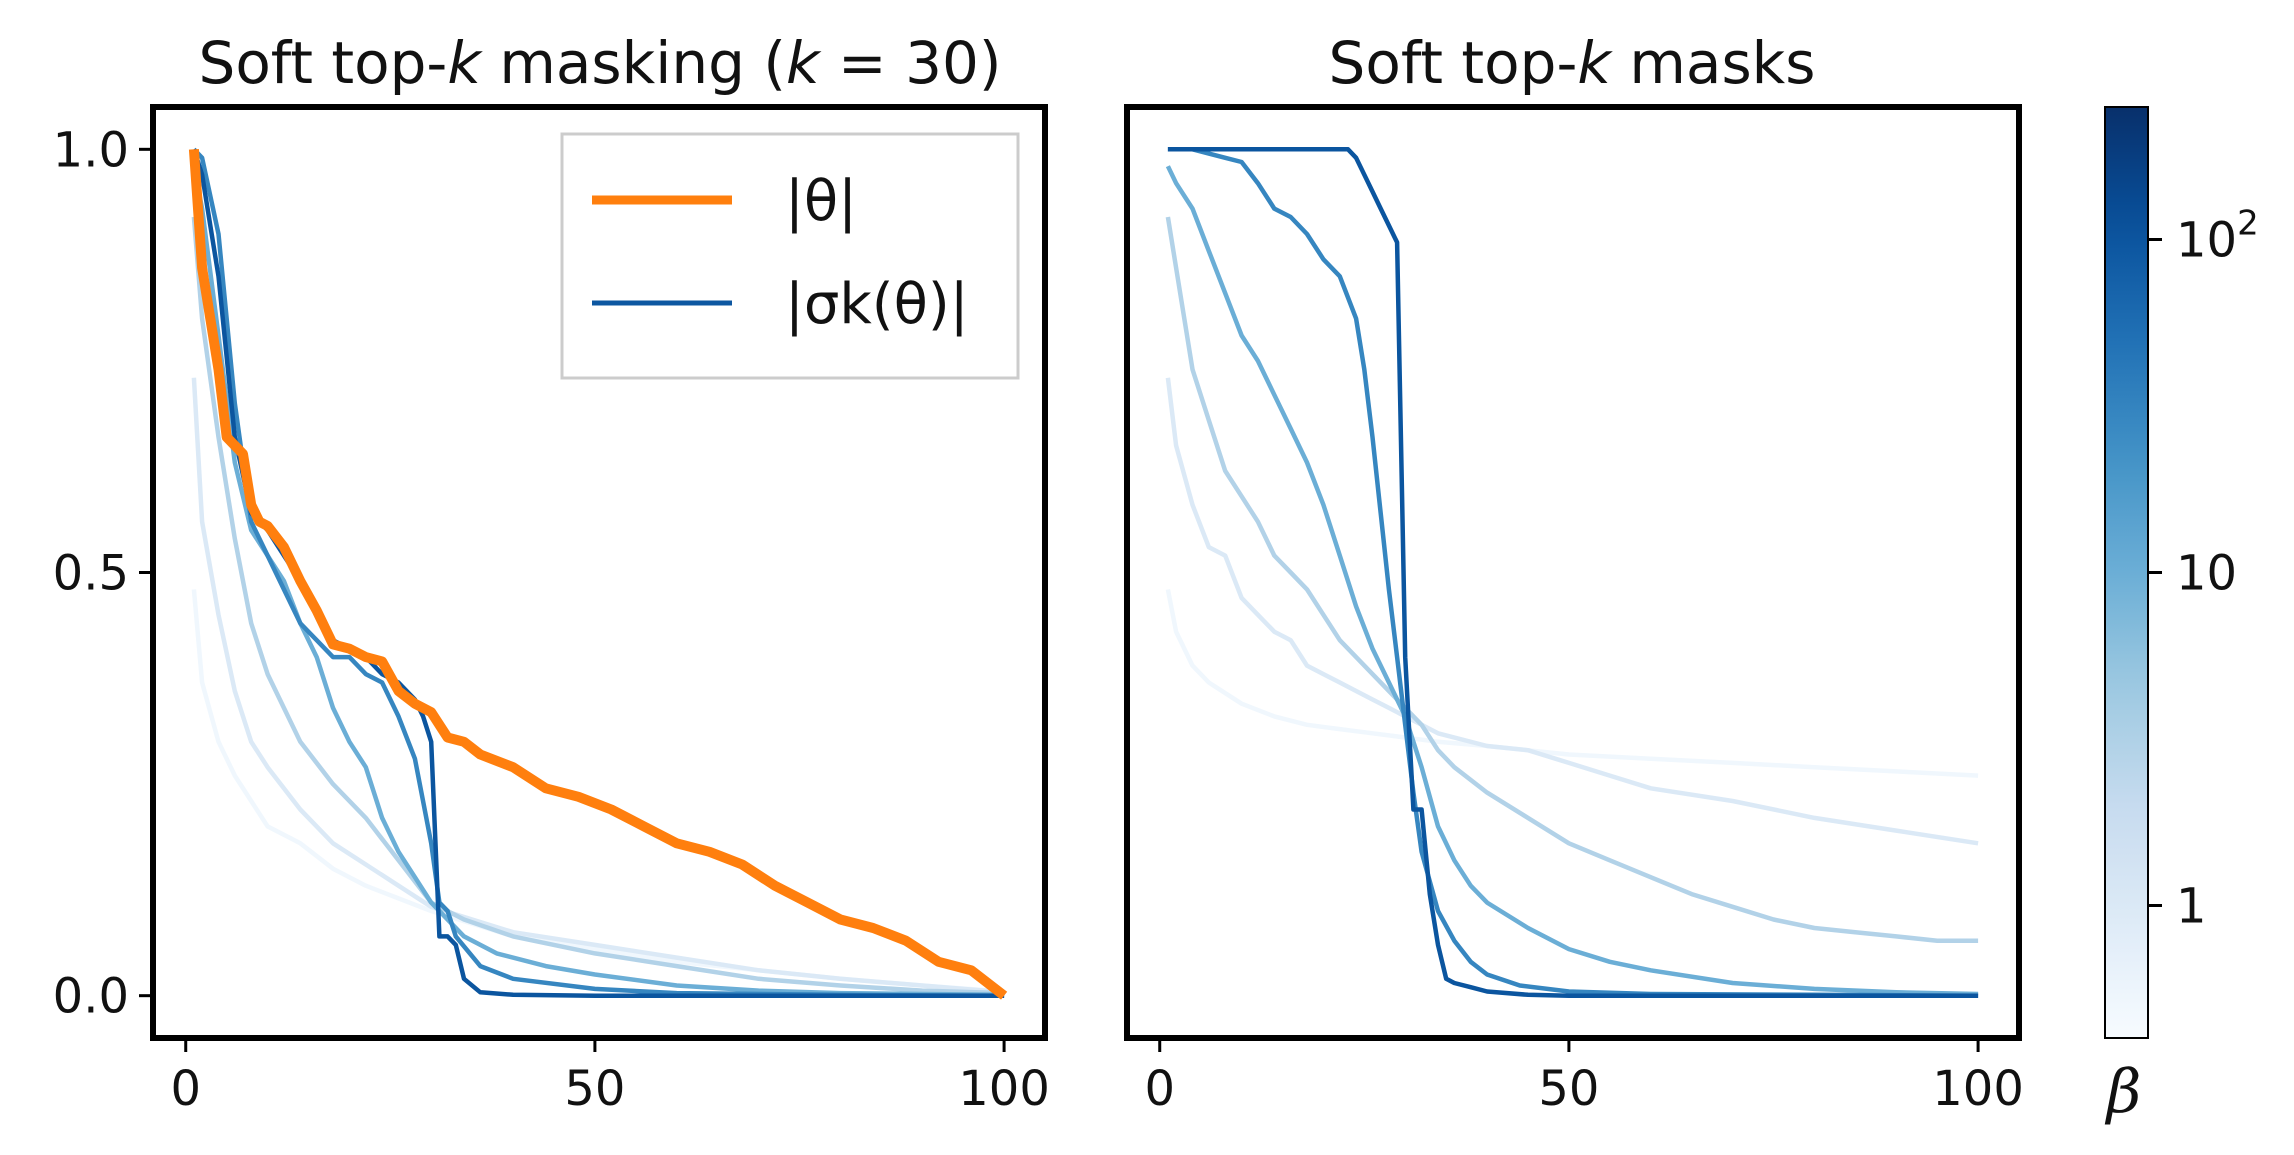  What do you see at coordinates (91, 150) in the screenshot?
I see `left-ytick-label: 1.0` at bounding box center [91, 150].